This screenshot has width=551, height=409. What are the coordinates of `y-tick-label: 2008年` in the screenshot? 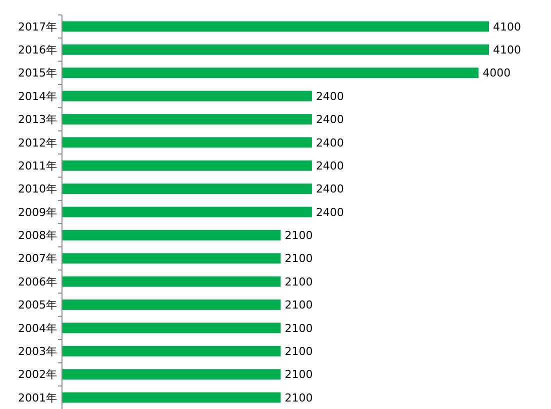 It's located at (37, 235).